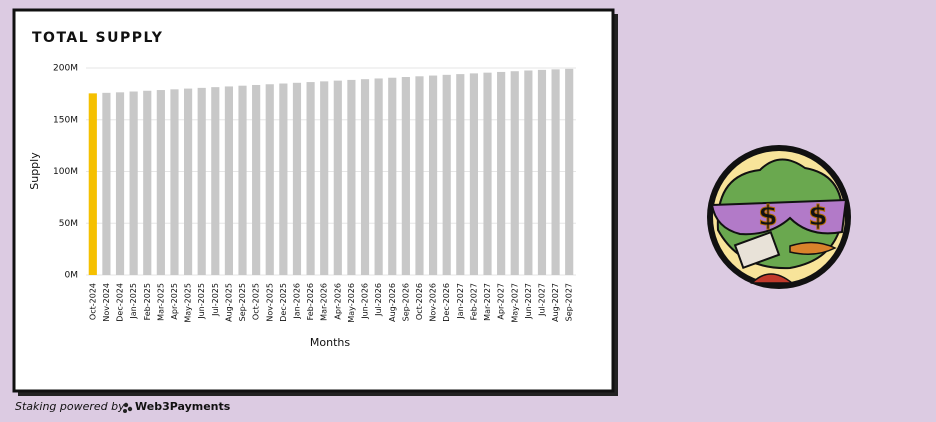  Describe the element at coordinates (269, 302) in the screenshot. I see `x-tick-label: Nov-2025` at that location.